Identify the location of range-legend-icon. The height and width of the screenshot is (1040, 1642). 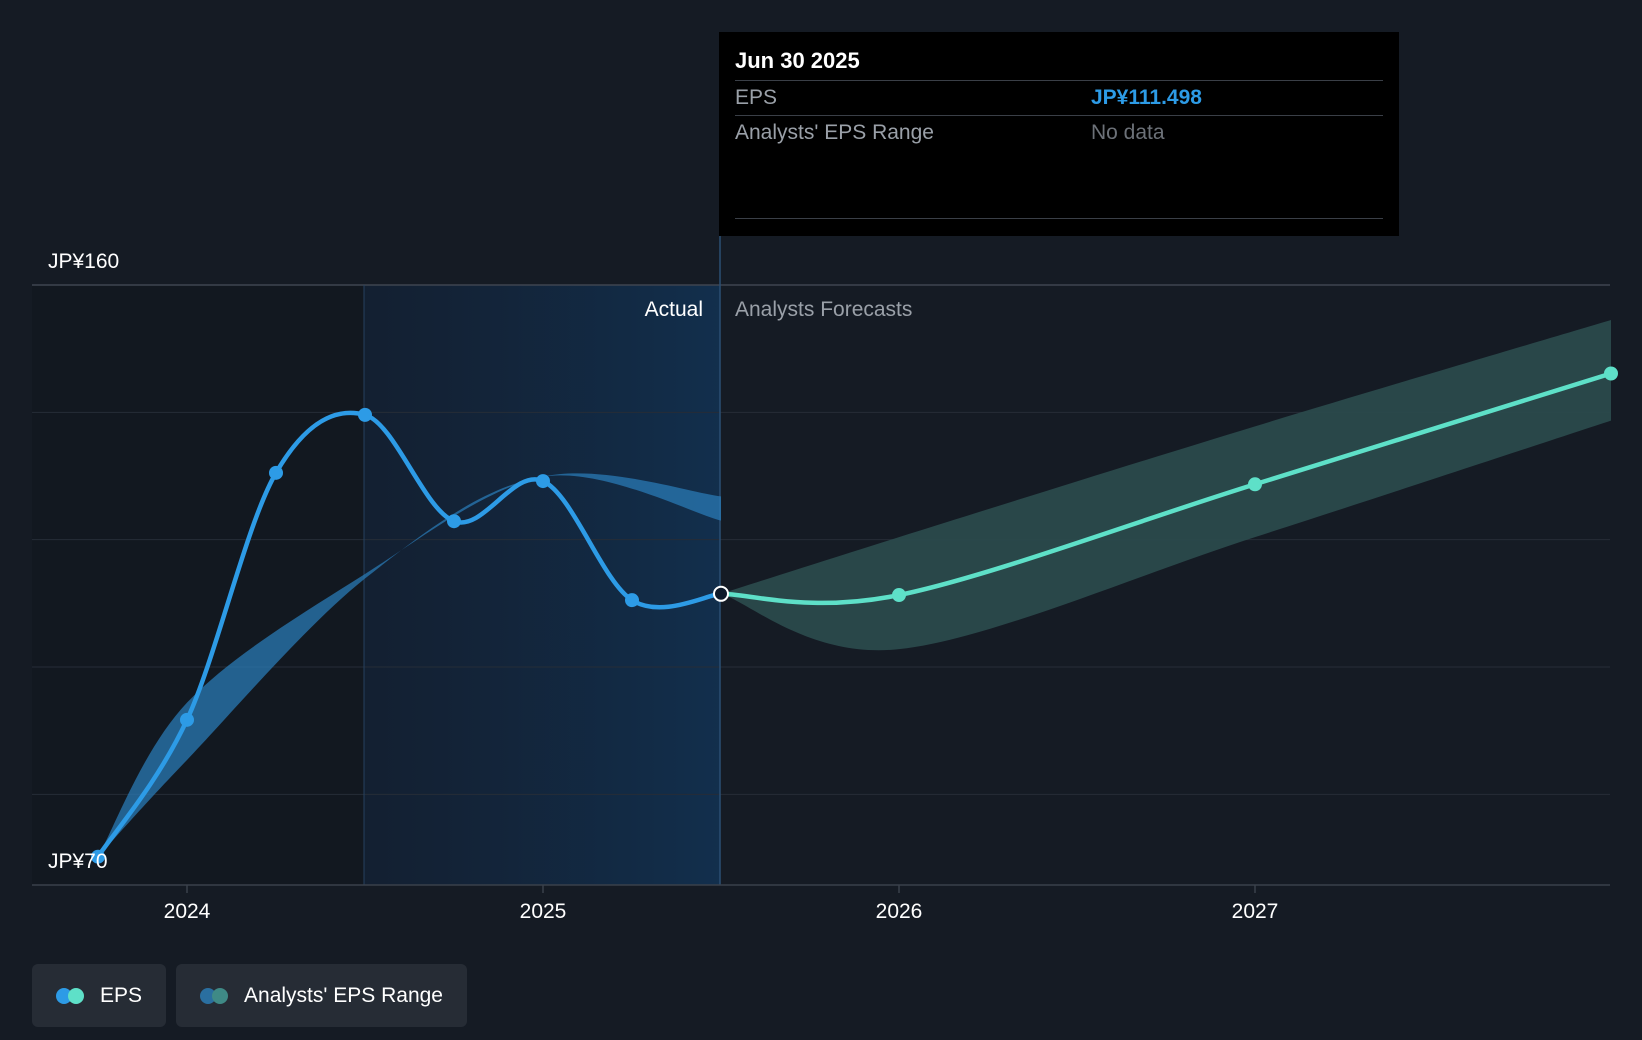
(215, 995).